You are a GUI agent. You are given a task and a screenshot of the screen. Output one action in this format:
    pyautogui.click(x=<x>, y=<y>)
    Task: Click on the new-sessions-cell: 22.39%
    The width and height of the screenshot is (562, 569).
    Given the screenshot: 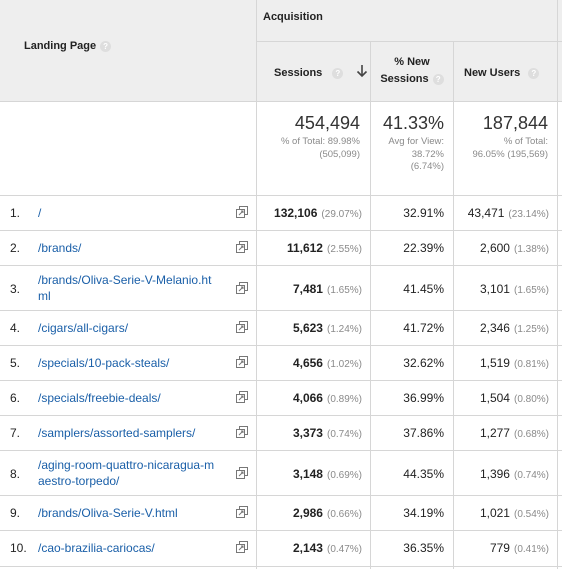 What is the action you would take?
    pyautogui.click(x=423, y=248)
    